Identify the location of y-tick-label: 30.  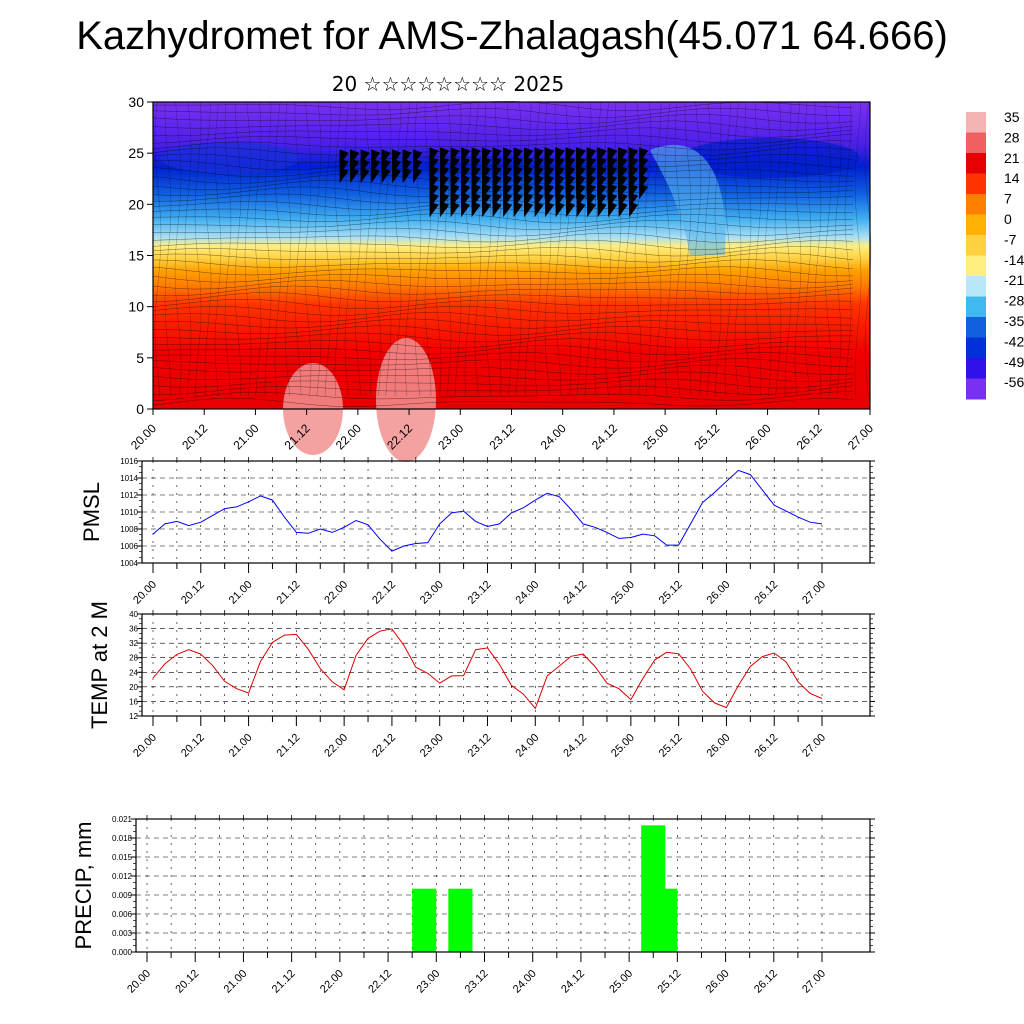
(136, 102).